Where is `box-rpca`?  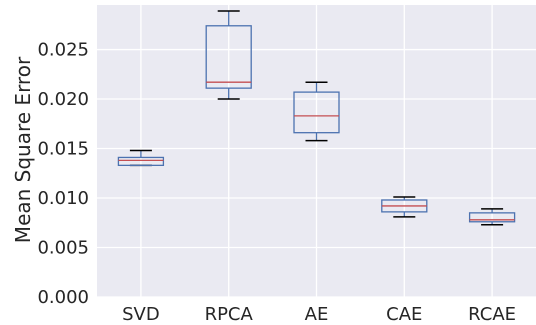 box-rpca is located at coordinates (228, 55).